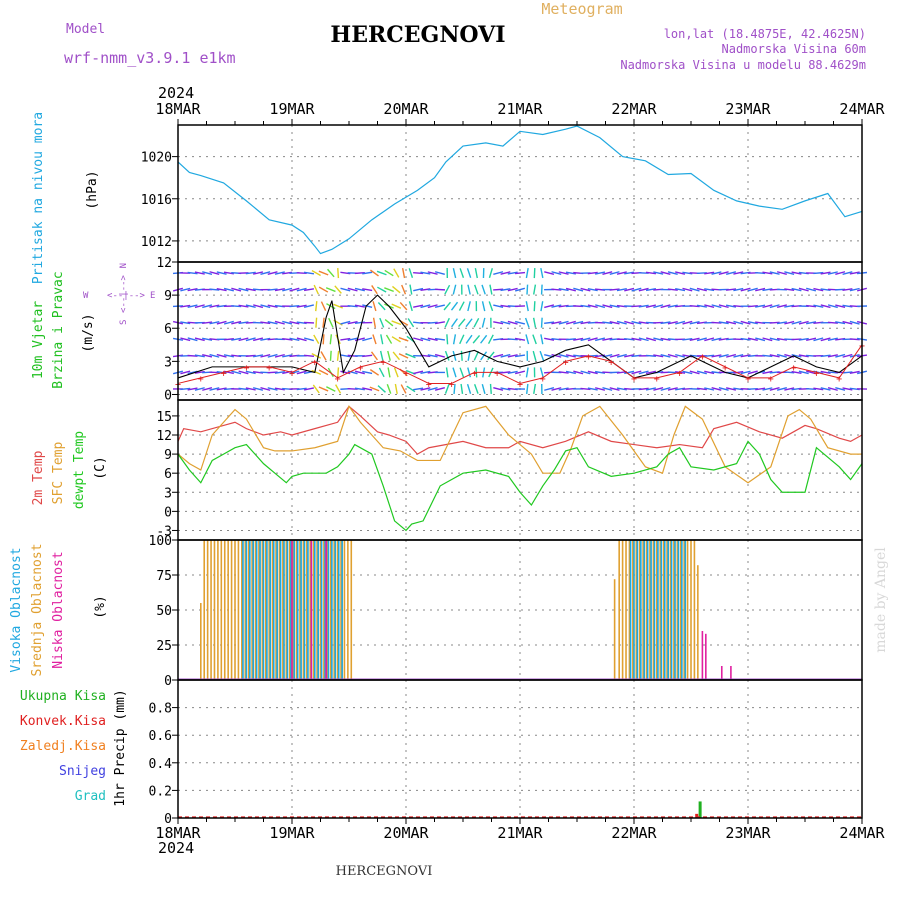 Image resolution: width=900 pixels, height=900 pixels. What do you see at coordinates (100, 467) in the screenshot?
I see `temp-unit: (C)` at bounding box center [100, 467].